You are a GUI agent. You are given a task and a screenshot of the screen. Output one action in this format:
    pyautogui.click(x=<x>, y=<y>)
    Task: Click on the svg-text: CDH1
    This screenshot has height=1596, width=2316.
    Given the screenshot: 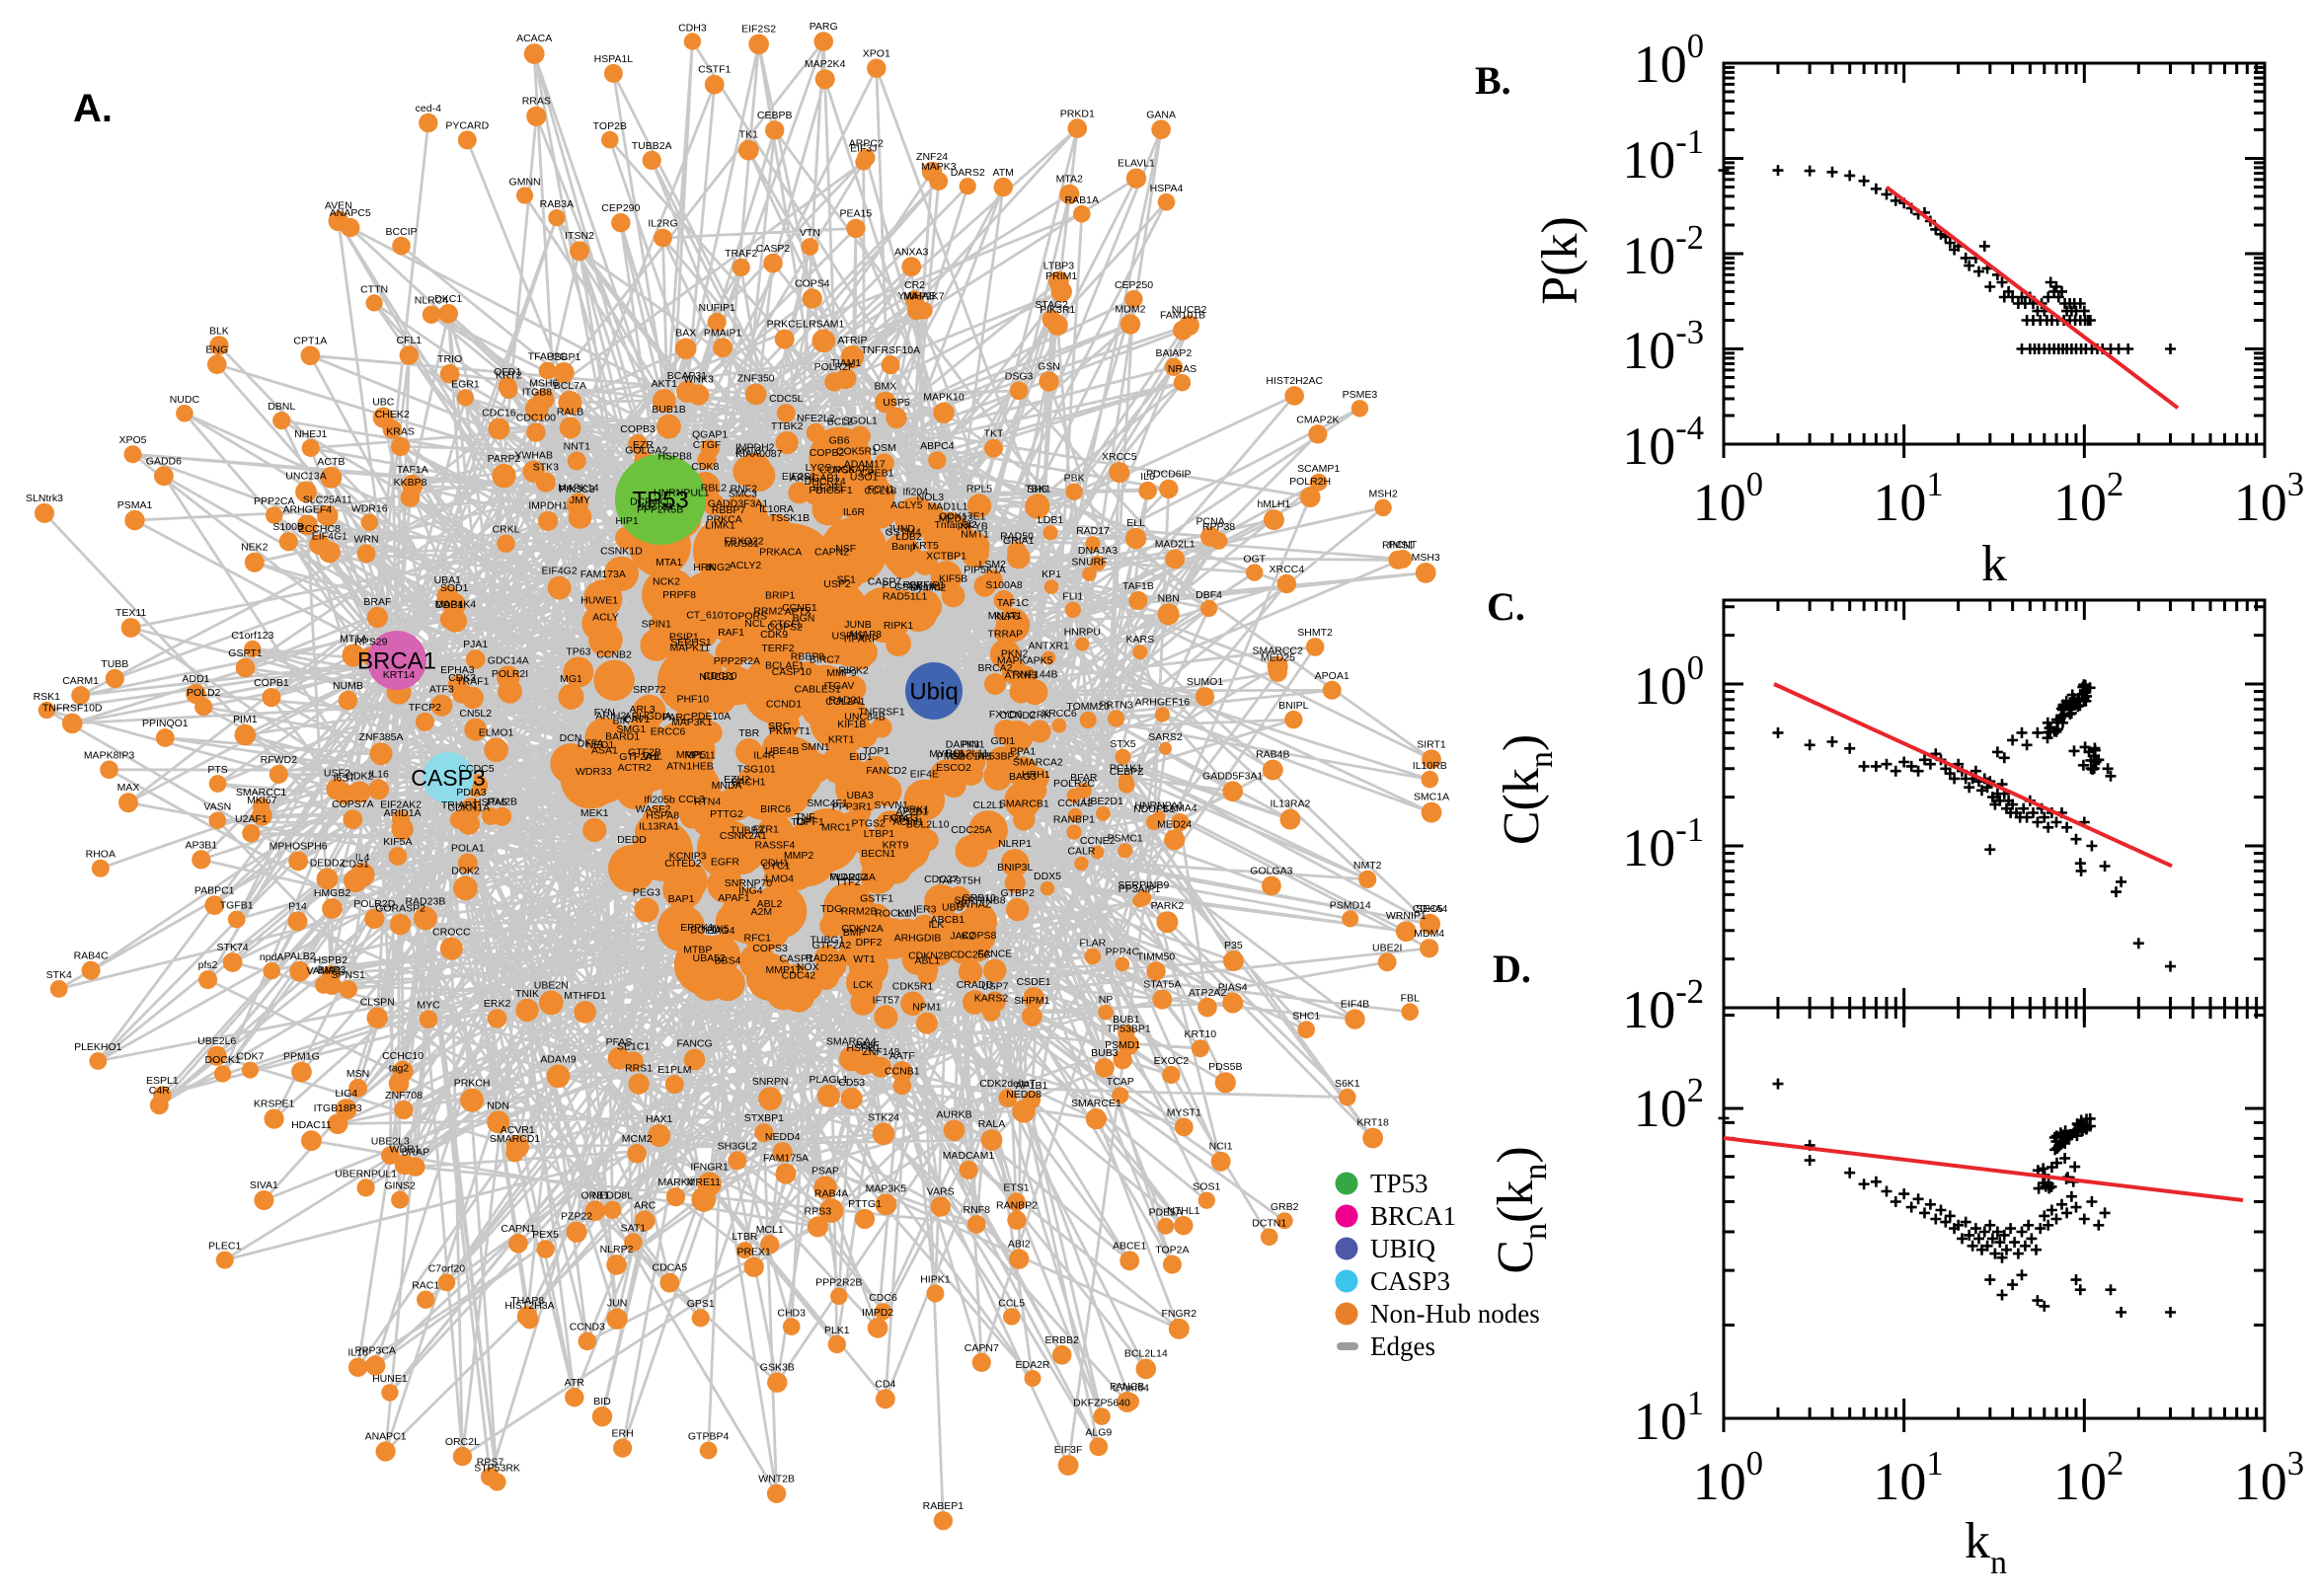 What is the action you would take?
    pyautogui.click(x=774, y=863)
    